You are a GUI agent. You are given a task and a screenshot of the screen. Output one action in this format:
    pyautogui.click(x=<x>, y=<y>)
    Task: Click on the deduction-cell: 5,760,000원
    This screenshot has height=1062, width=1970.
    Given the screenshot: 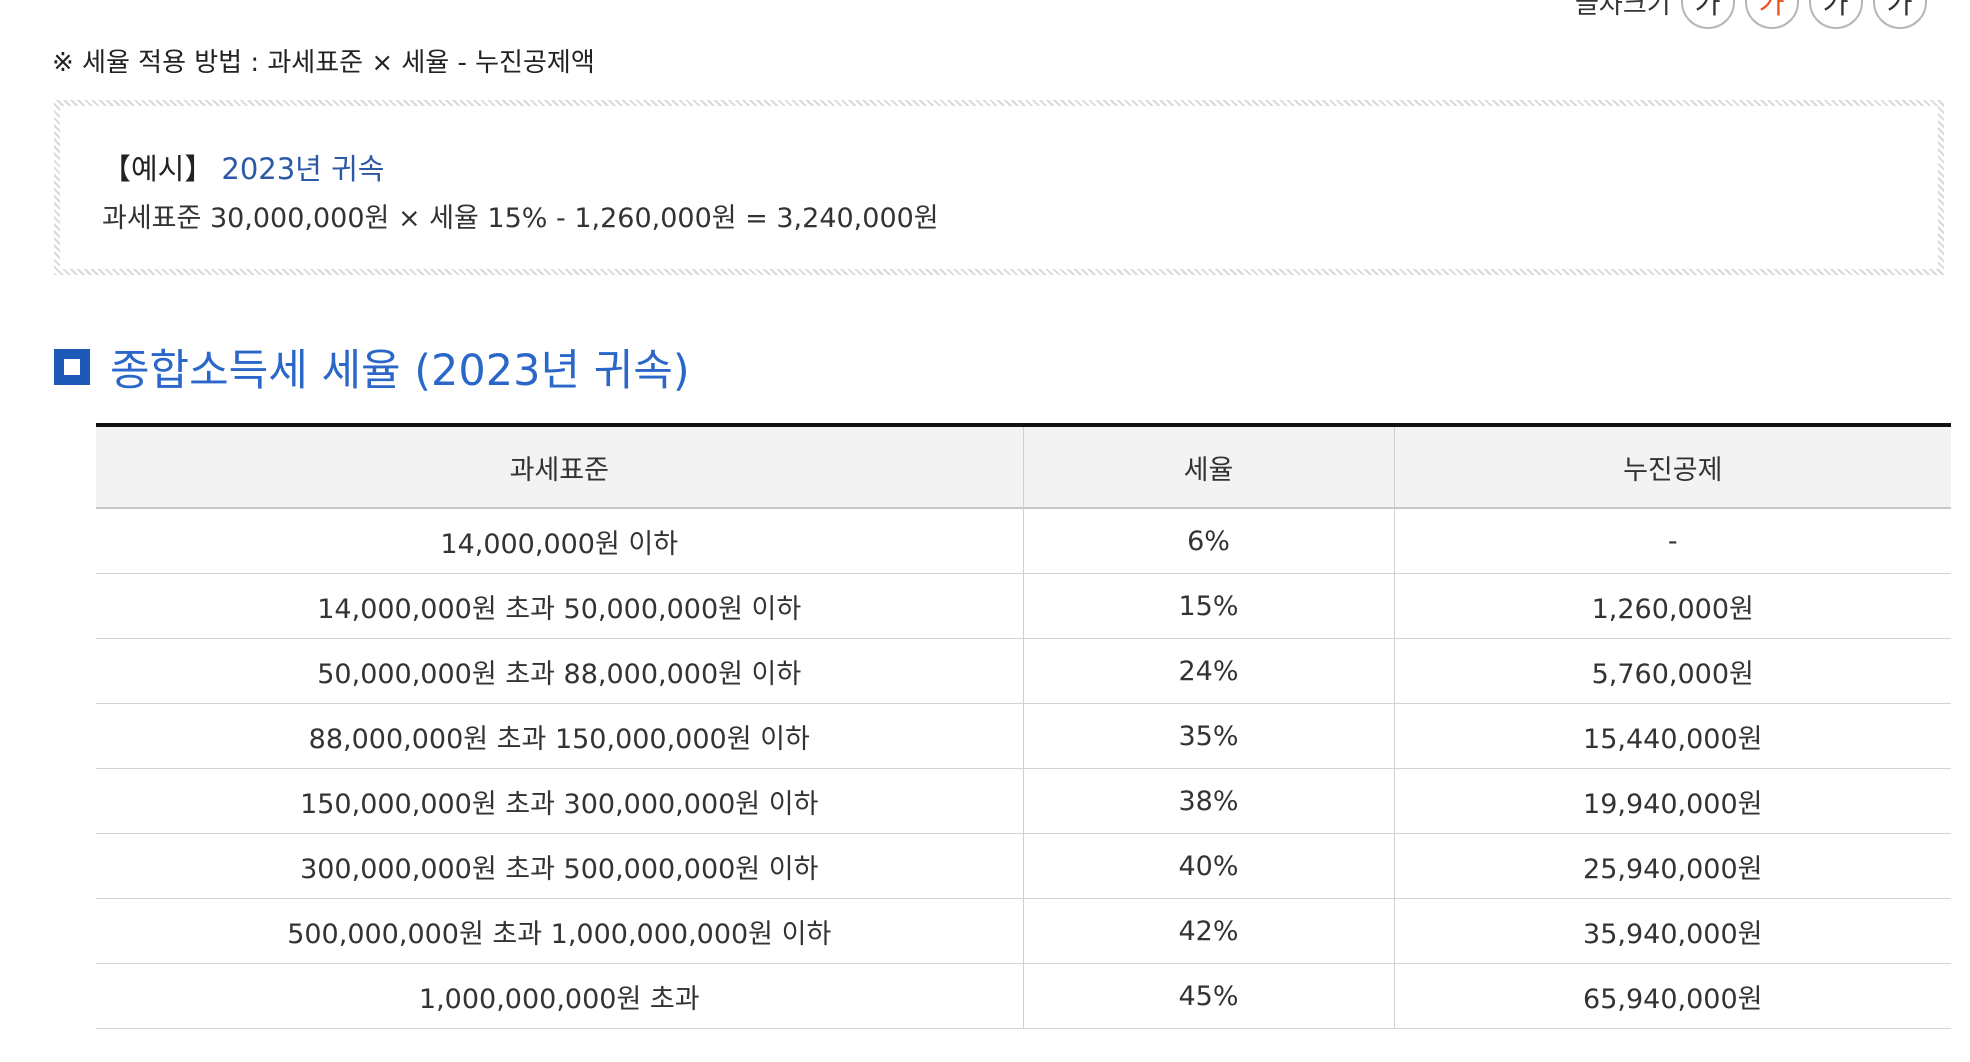 What is the action you would take?
    pyautogui.click(x=1672, y=671)
    